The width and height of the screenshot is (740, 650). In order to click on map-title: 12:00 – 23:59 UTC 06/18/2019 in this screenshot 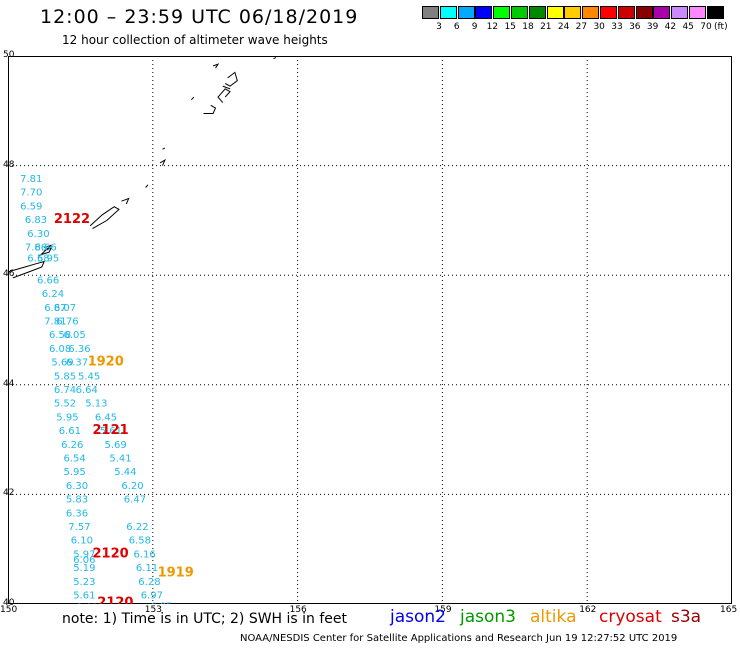, I will do `click(199, 17)`.